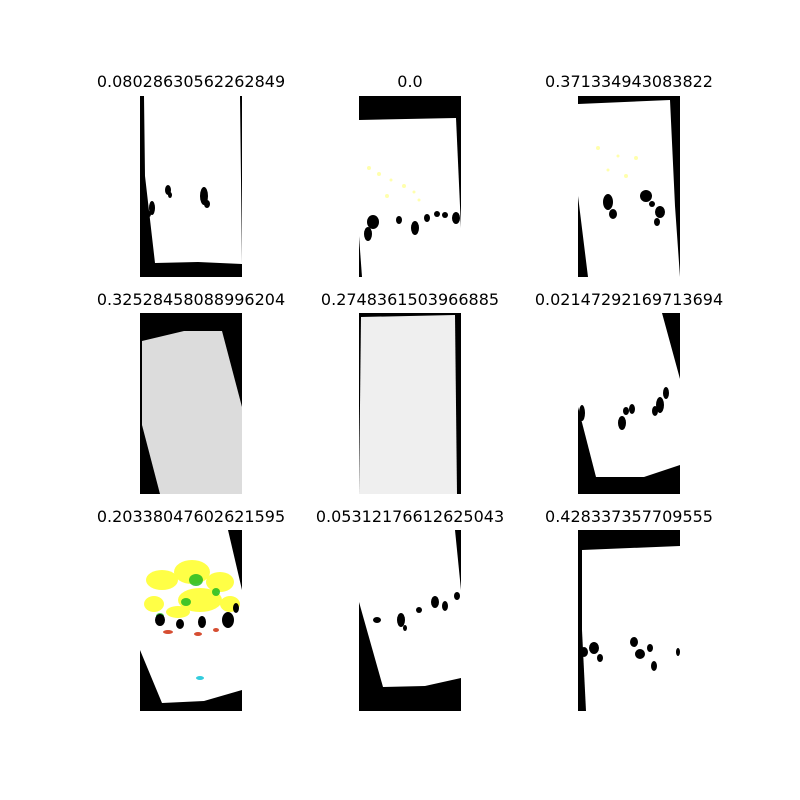 This screenshot has height=800, width=800. Describe the element at coordinates (410, 81) in the screenshot. I see `panel-title-2: 0.0` at that location.